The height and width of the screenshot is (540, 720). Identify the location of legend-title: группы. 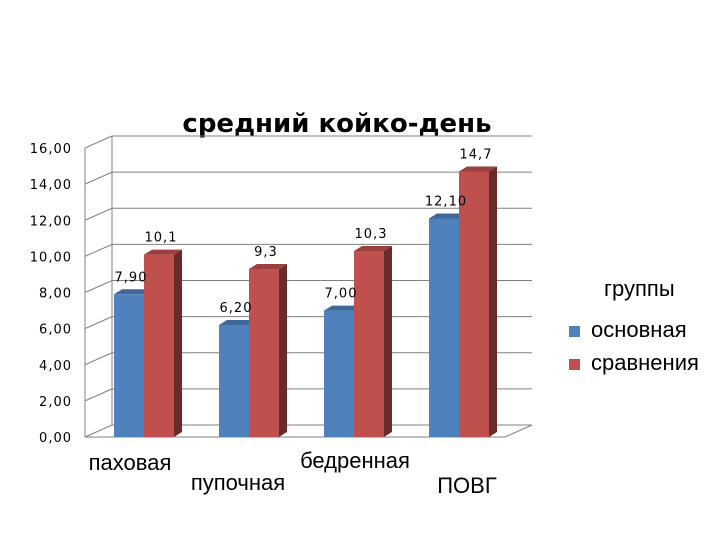
(639, 288).